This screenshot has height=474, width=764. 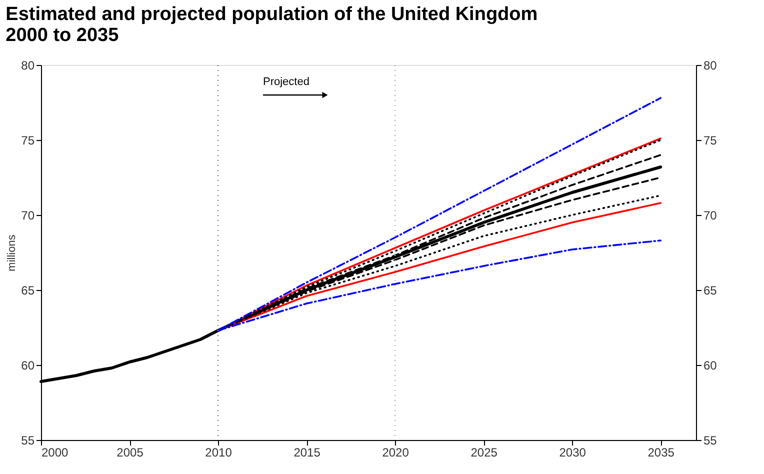 What do you see at coordinates (218, 453) in the screenshot?
I see `x-tick-label: 2010` at bounding box center [218, 453].